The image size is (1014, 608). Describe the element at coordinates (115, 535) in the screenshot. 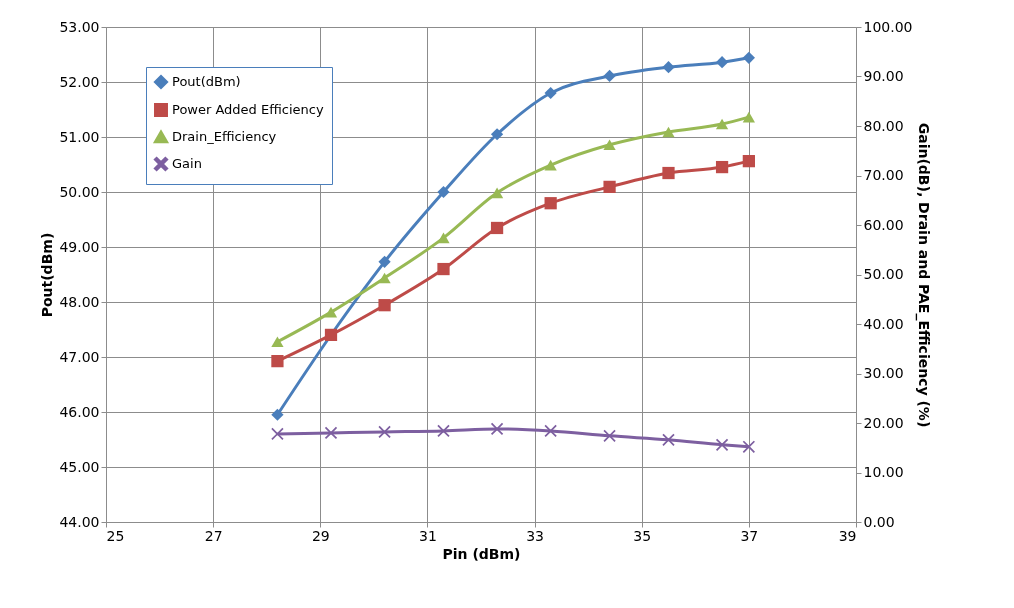

I see `x-tick-label: 25` at that location.